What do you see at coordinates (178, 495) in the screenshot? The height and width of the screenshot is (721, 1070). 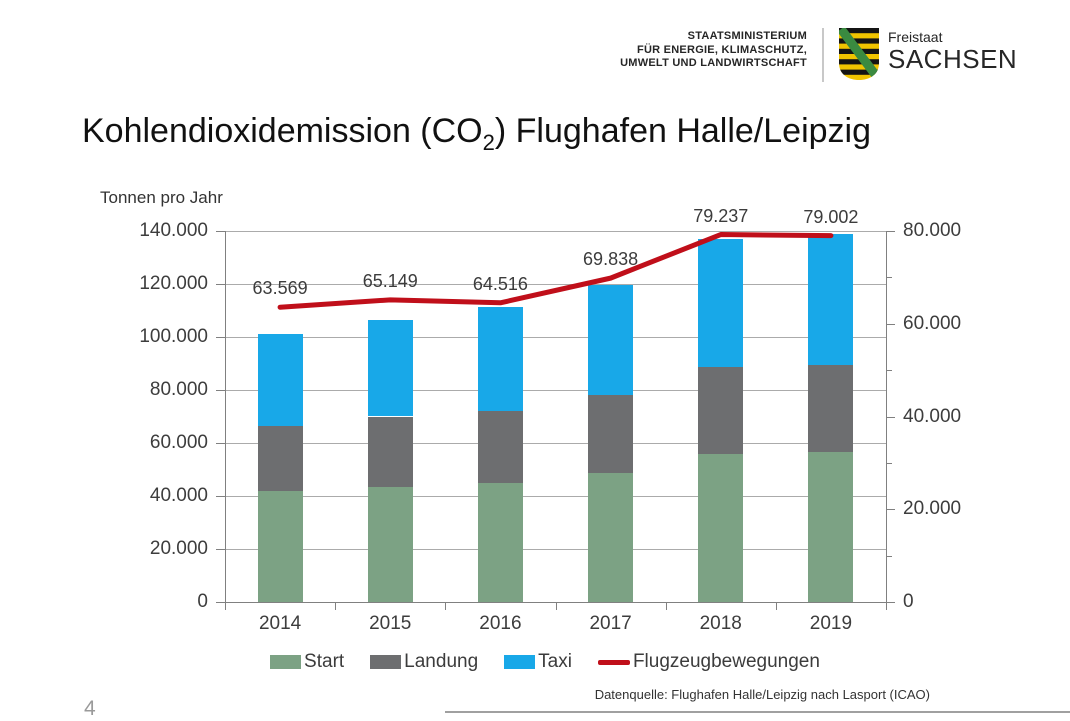 I see `y-axis-tick-label-left: 40.000` at bounding box center [178, 495].